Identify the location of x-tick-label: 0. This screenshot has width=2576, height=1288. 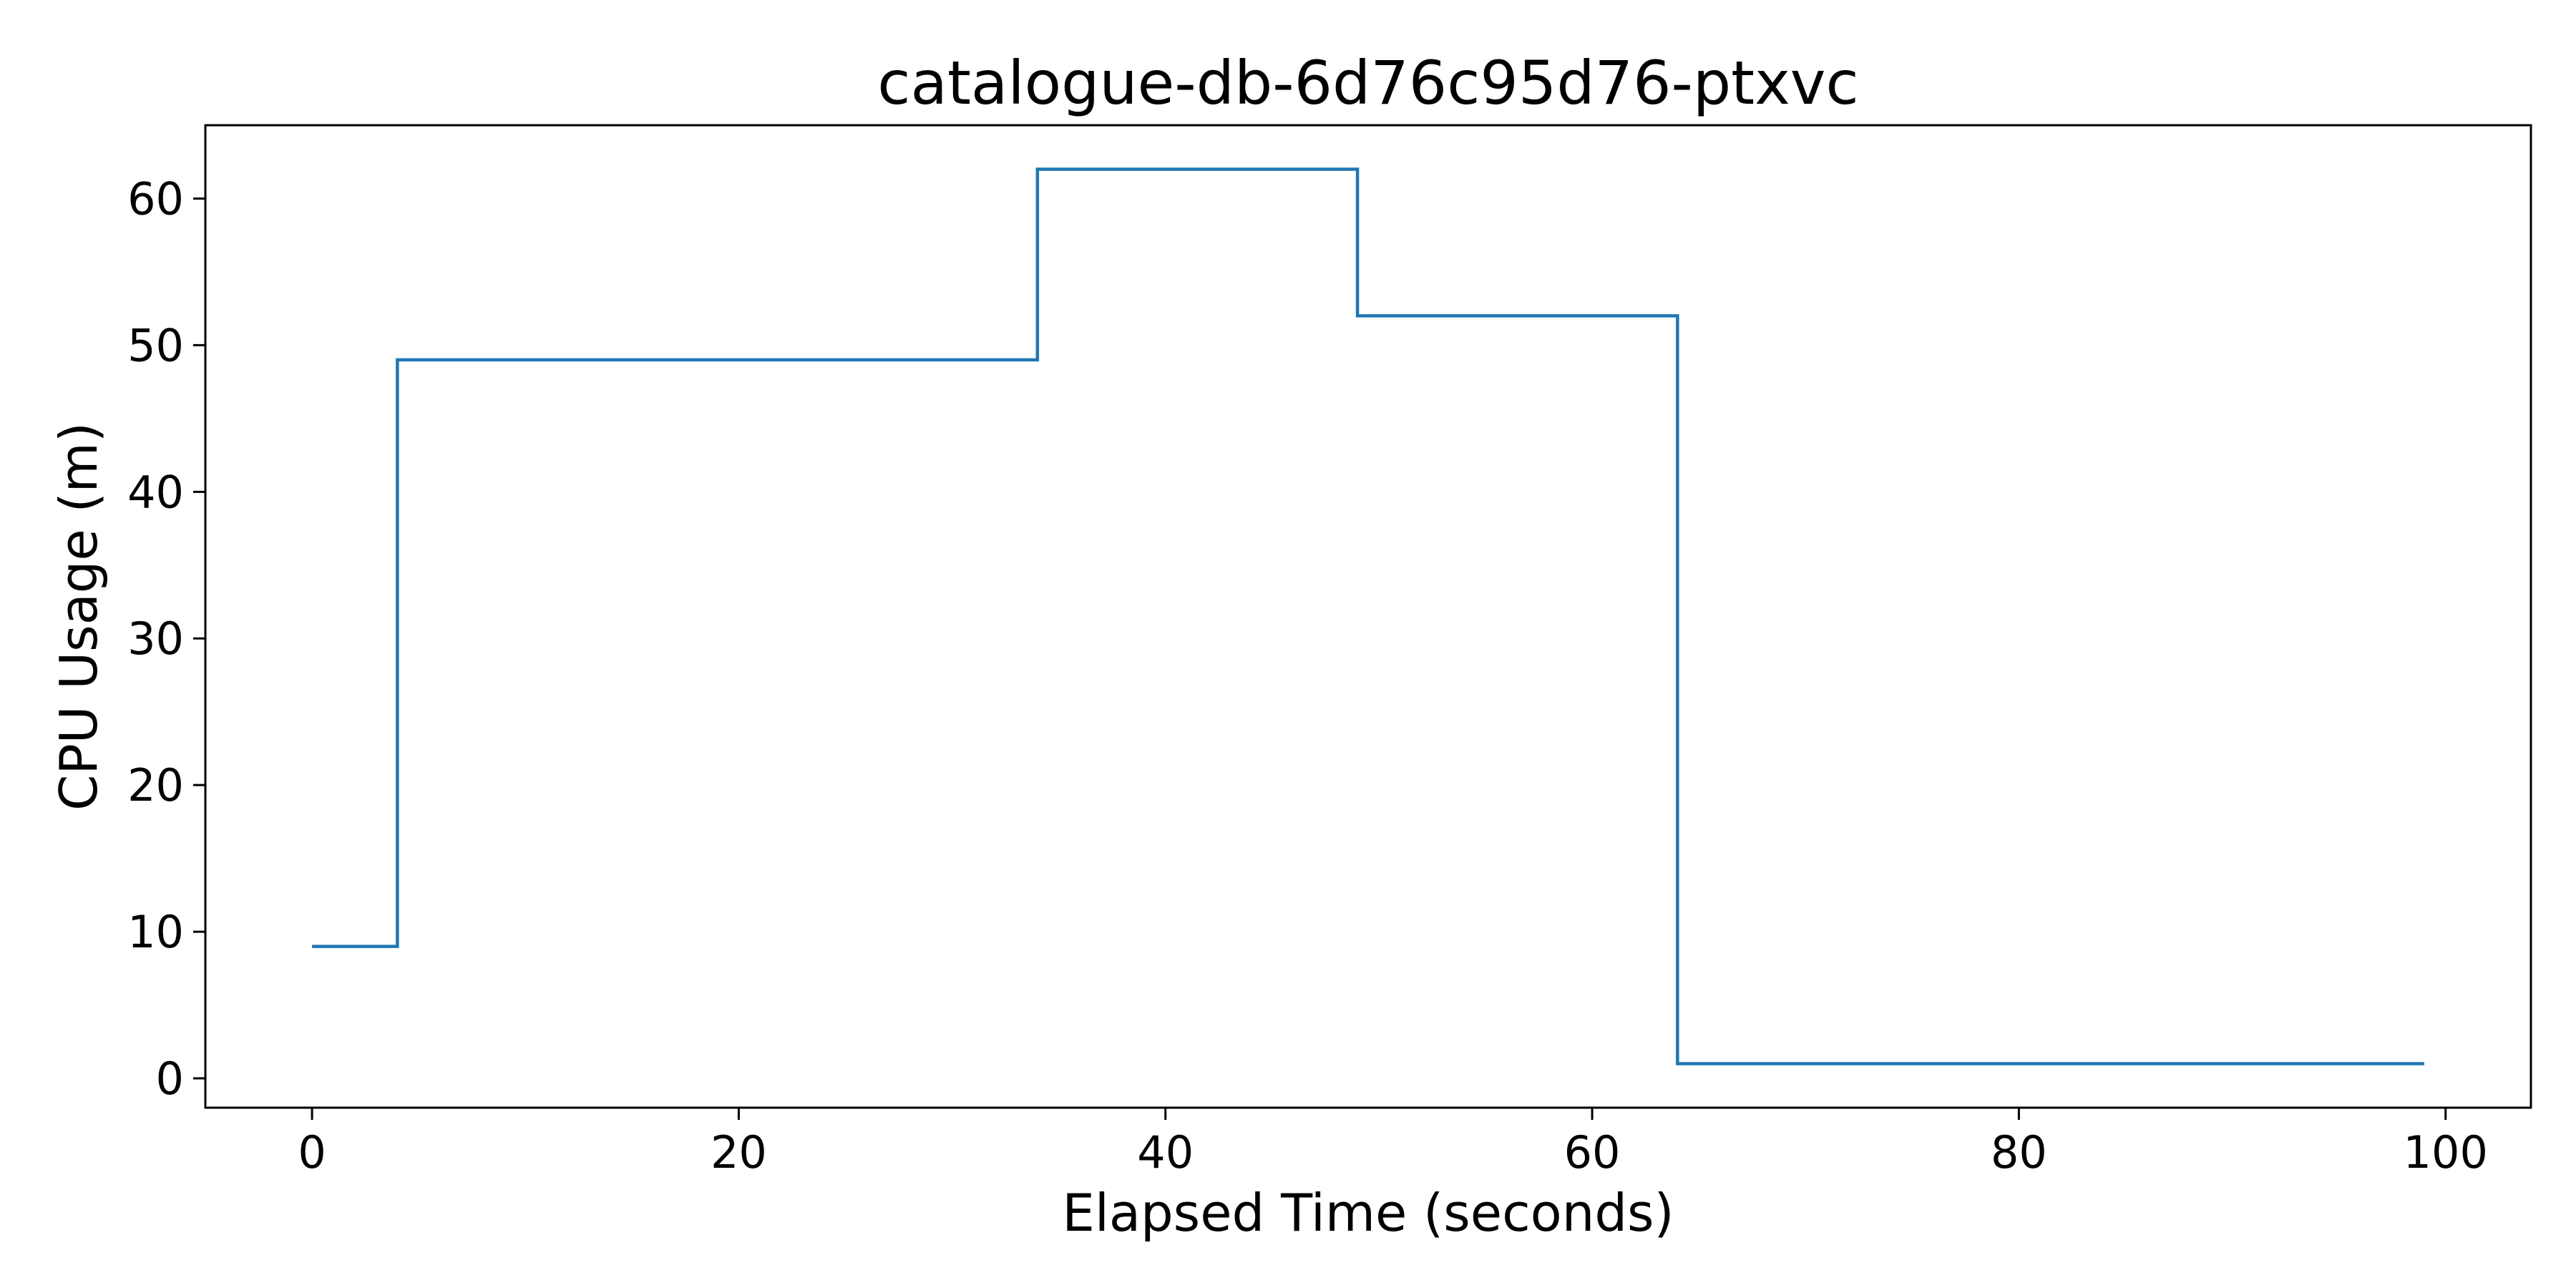
(312, 1152).